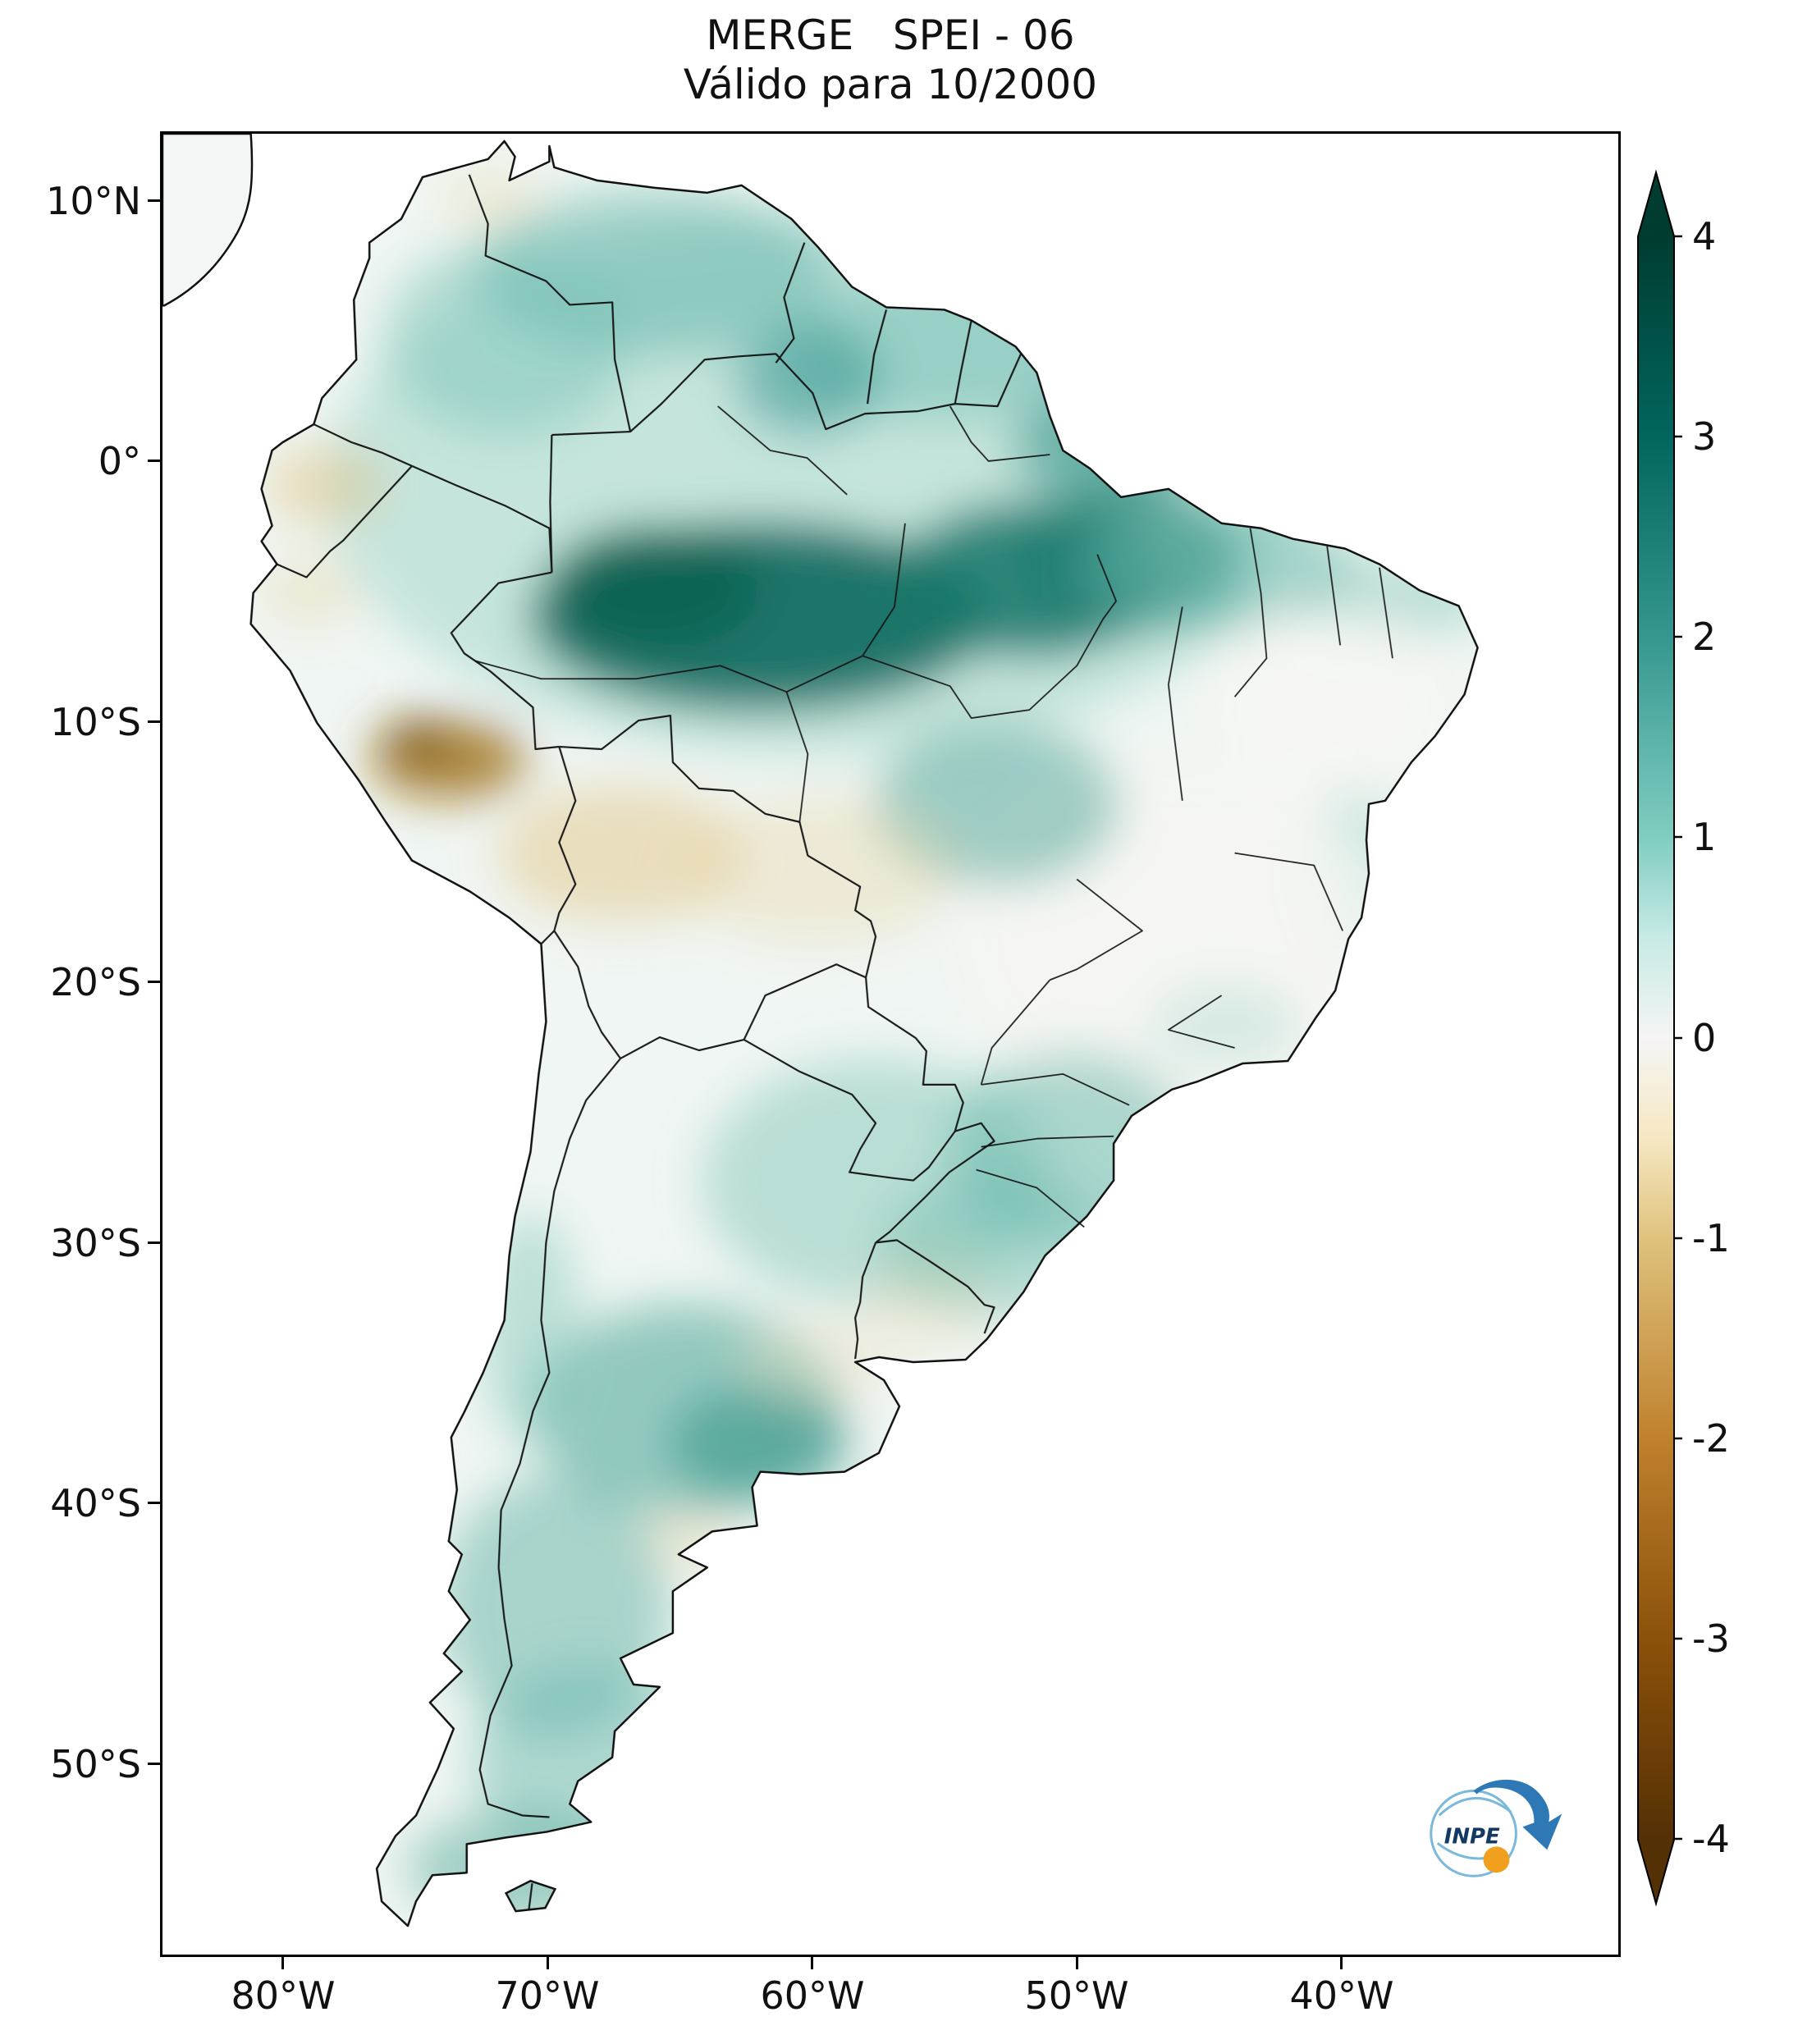  I want to click on y-tick-label: 10°N, so click(93, 201).